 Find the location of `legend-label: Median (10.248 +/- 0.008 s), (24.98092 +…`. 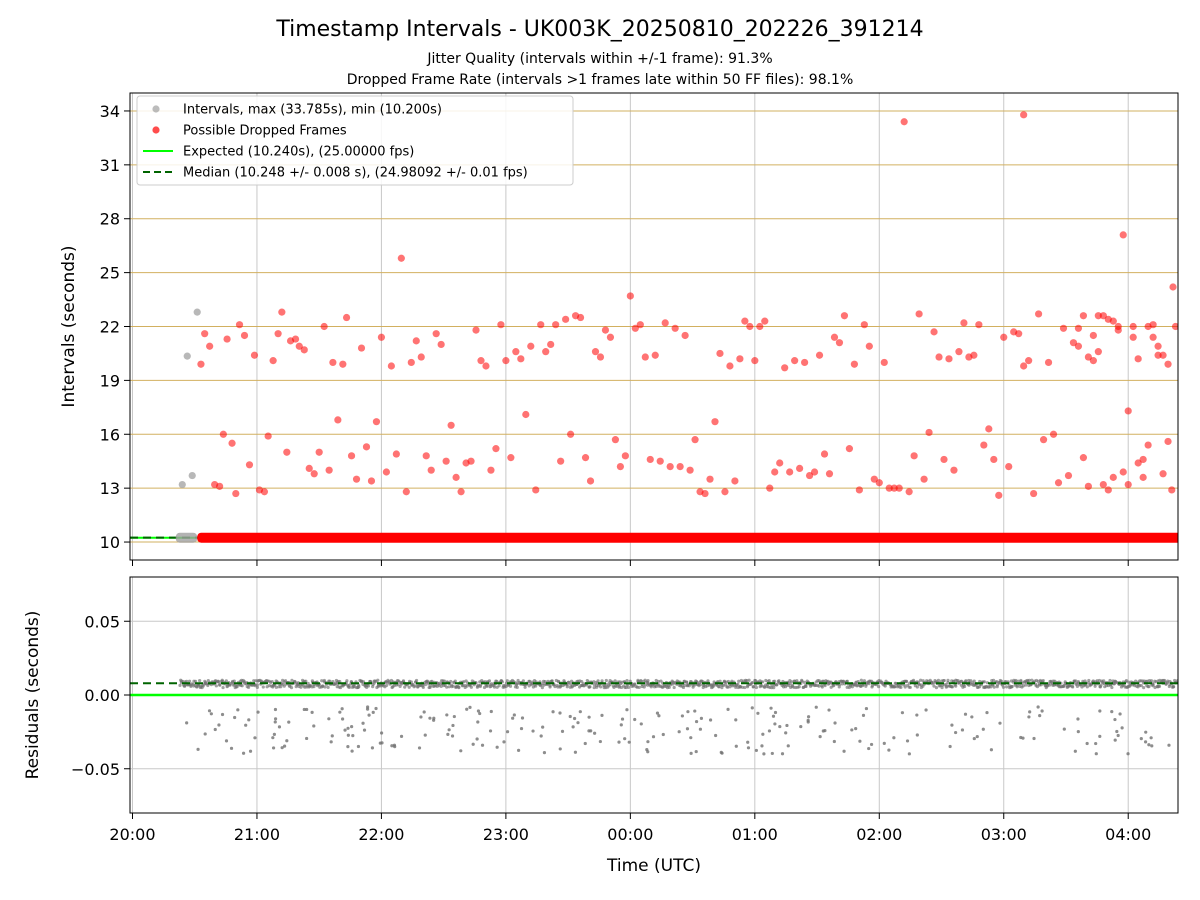

legend-label: Median (10.248 +/- 0.008 s), (24.98092 +… is located at coordinates (355, 173).